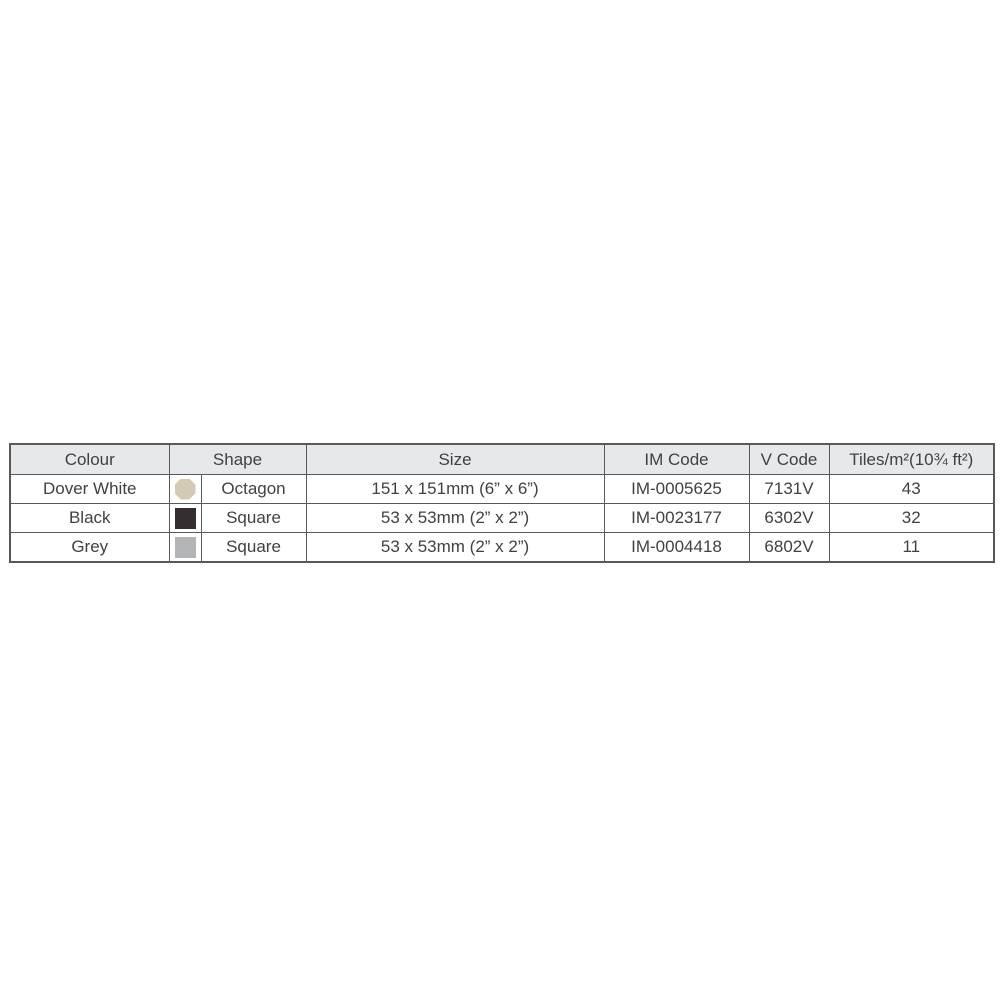  What do you see at coordinates (237, 459) in the screenshot?
I see `col-header-shape: Shape` at bounding box center [237, 459].